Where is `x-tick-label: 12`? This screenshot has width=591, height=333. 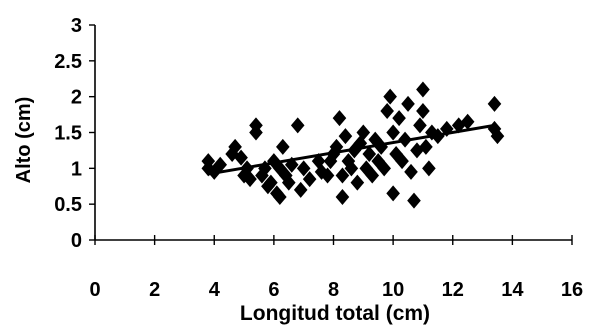
x-tick-label: 12 is located at coordinates (453, 290).